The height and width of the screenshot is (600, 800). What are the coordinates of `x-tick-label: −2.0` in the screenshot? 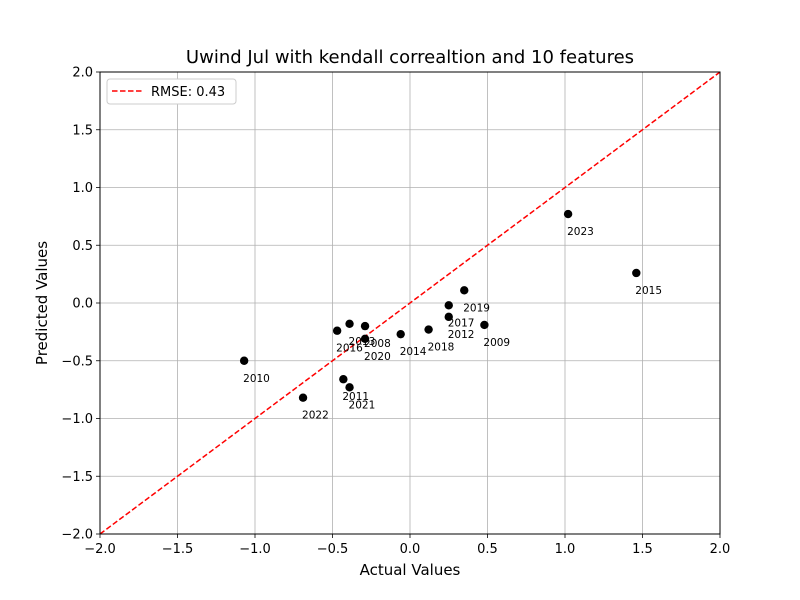 It's located at (100, 549).